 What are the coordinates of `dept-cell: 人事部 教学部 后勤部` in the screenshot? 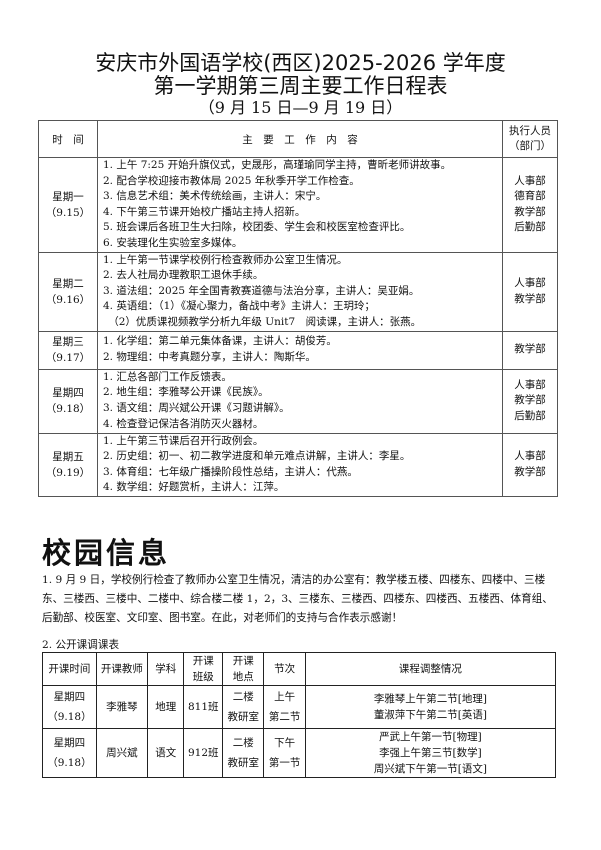 It's located at (530, 401).